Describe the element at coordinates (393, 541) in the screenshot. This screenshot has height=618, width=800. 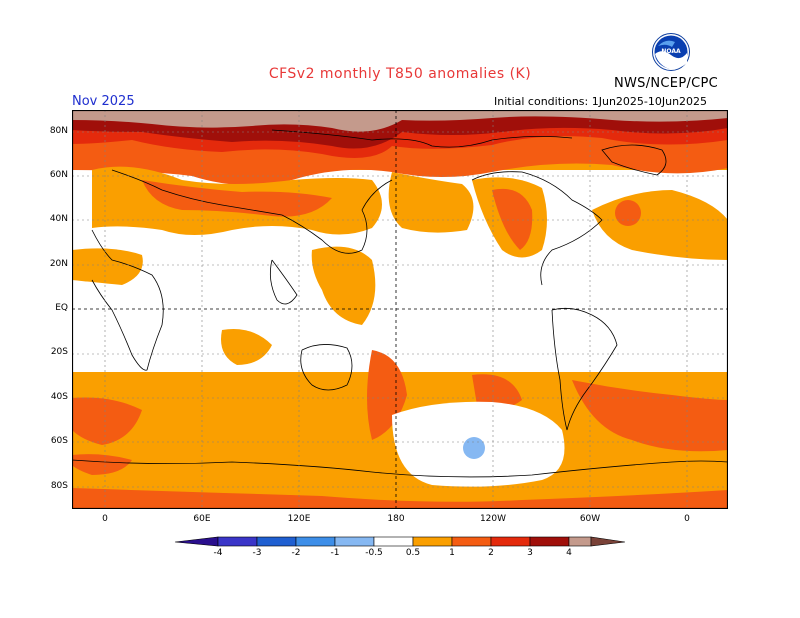
I see `colorbar-swatch-neutral` at that location.